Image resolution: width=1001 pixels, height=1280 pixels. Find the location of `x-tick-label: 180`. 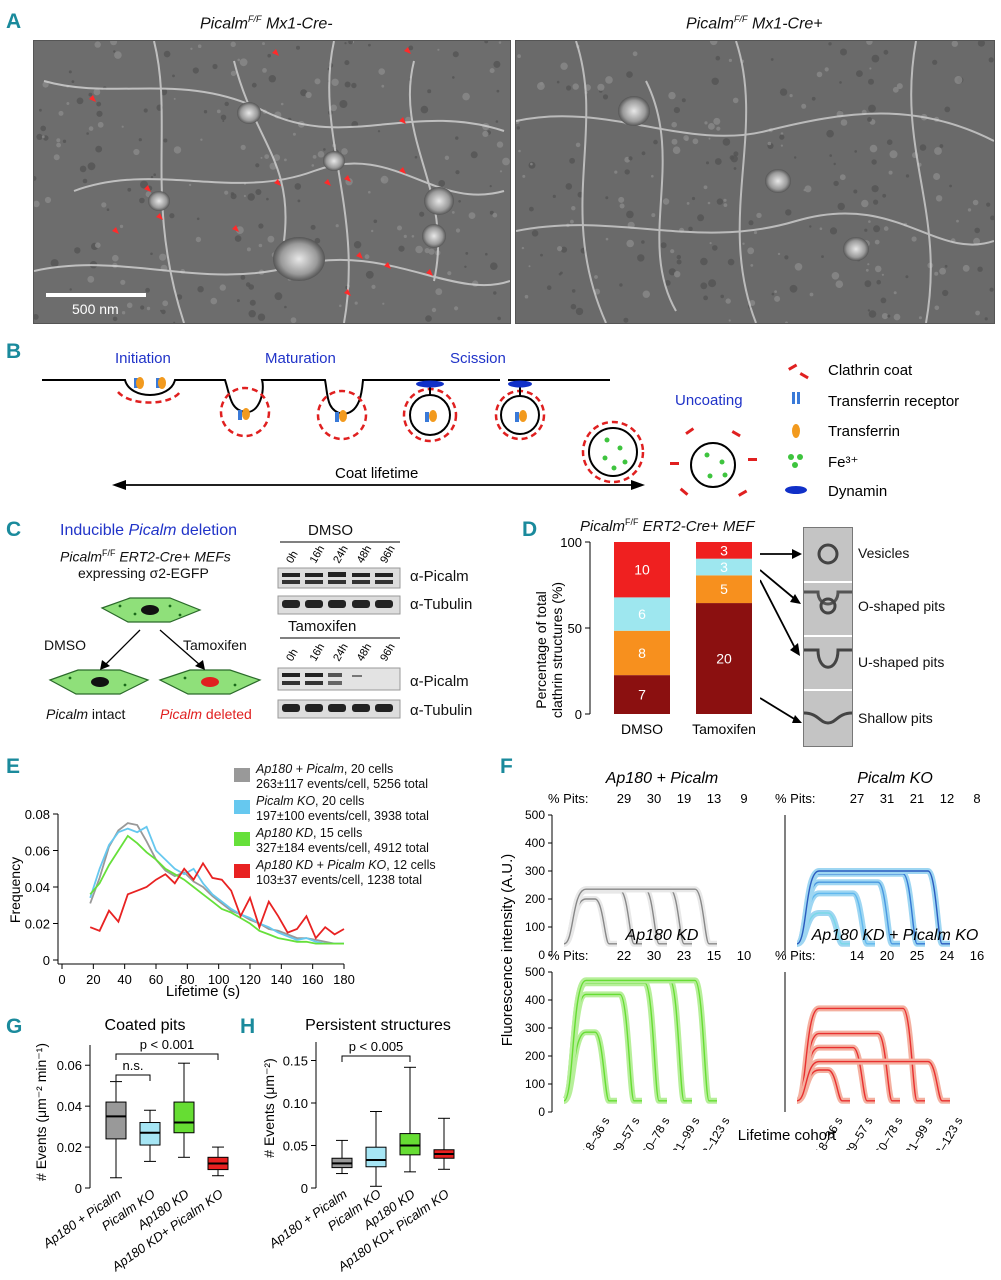

x-tick-label: 180 is located at coordinates (344, 979).